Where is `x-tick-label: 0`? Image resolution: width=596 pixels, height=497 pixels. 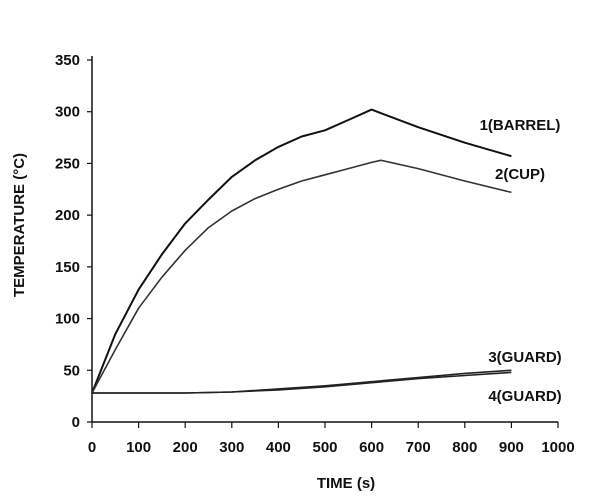
x-tick-label: 0 is located at coordinates (92, 447).